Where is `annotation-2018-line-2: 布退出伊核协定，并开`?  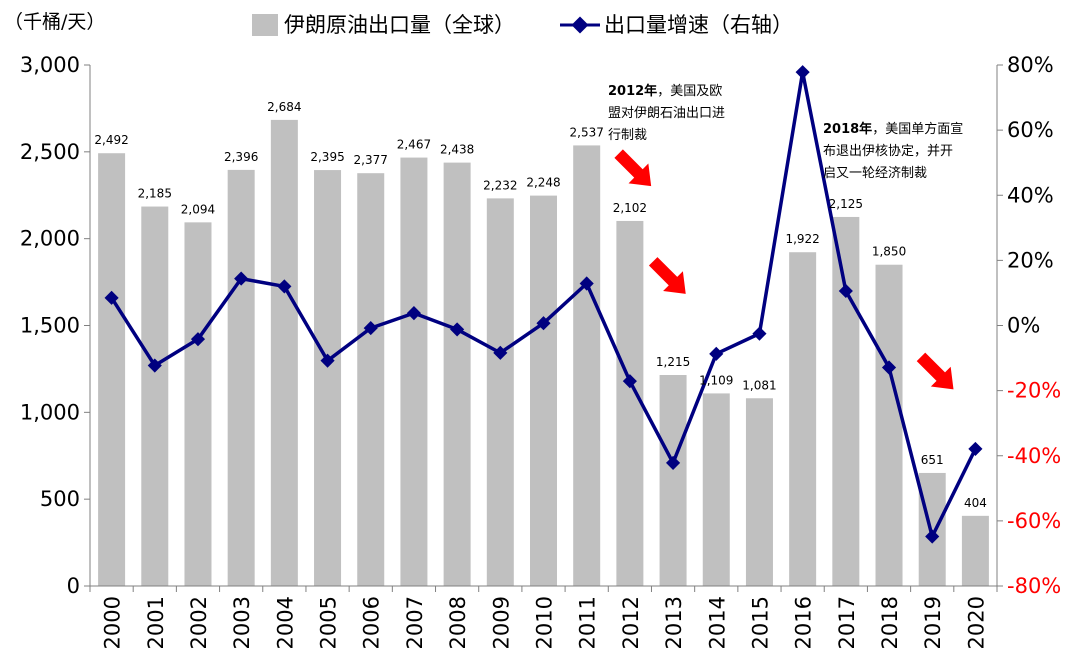 annotation-2018-line-2: 布退出伊核协定，并开 is located at coordinates (888, 151).